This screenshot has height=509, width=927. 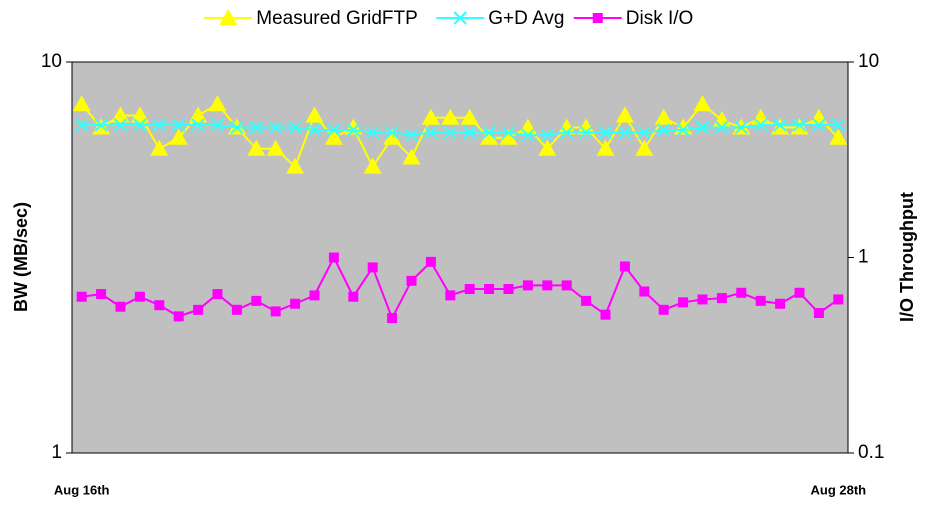 I want to click on y-tick-label: 10, so click(x=51, y=61).